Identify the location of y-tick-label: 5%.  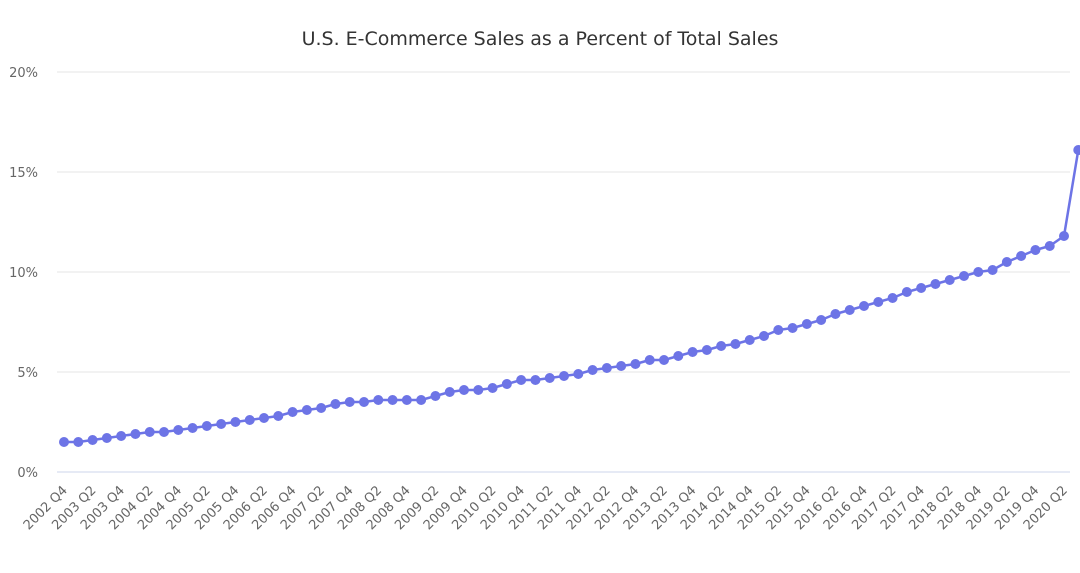
(27, 373).